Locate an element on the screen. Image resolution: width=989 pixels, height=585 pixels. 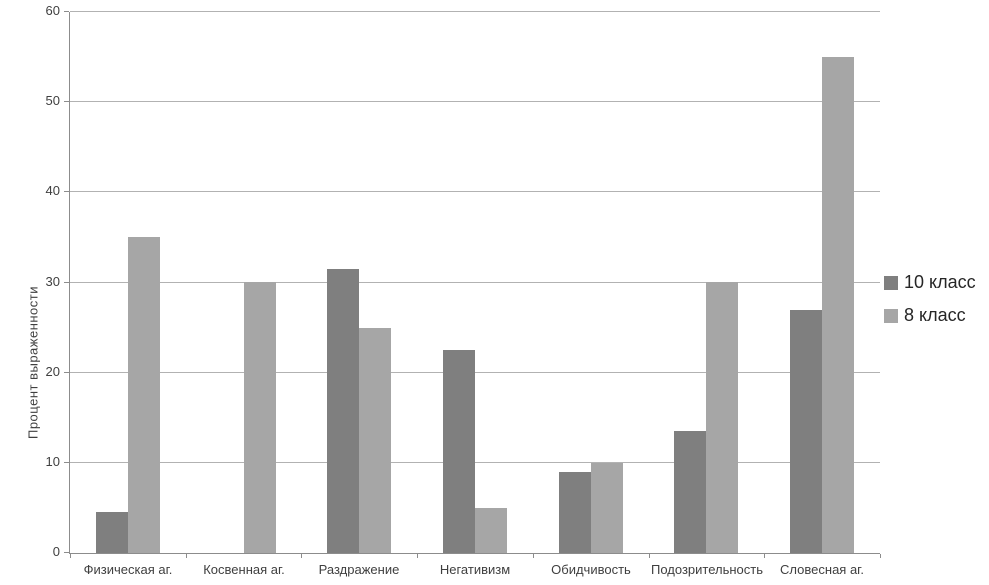
bar-10-класс-3 is located at coordinates (343, 411).